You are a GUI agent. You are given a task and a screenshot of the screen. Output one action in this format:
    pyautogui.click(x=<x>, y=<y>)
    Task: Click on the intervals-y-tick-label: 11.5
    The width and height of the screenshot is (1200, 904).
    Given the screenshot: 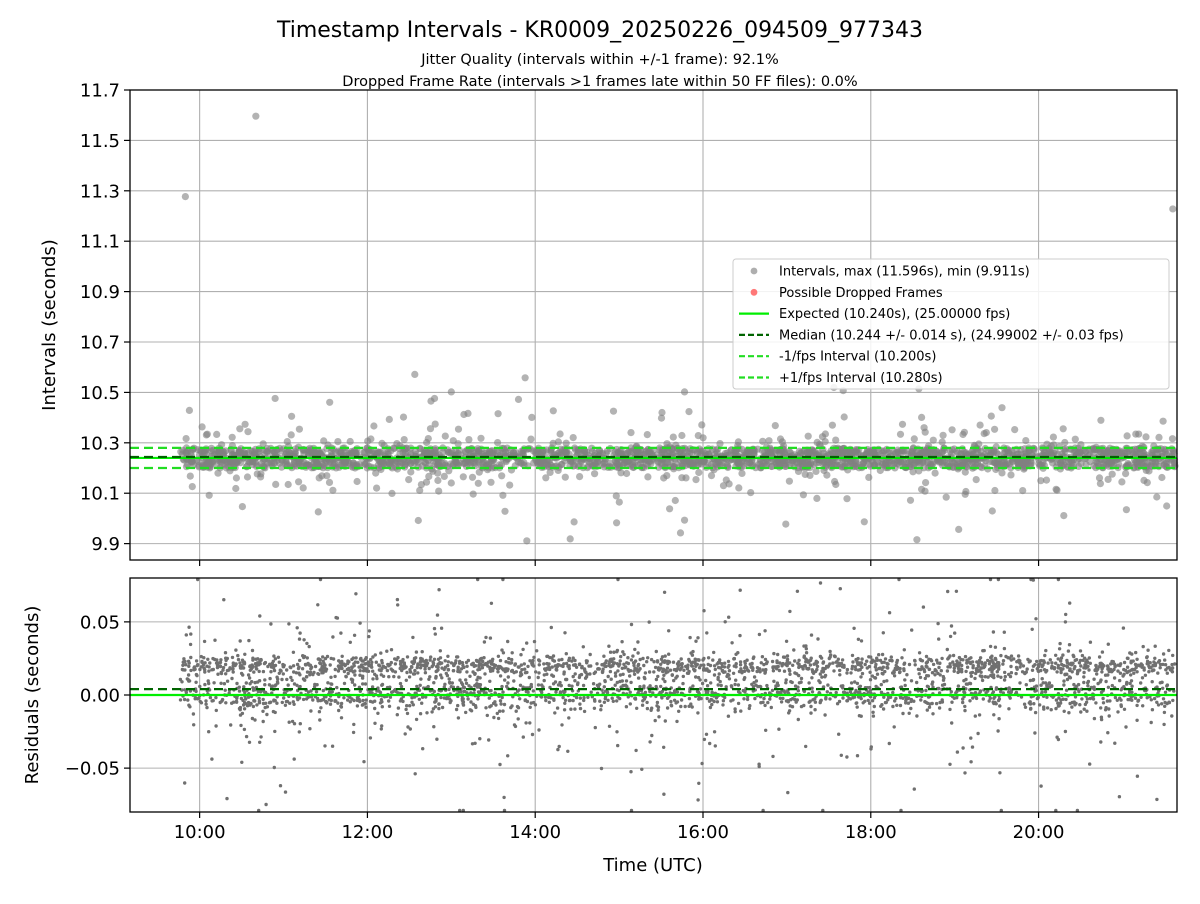 What is the action you would take?
    pyautogui.click(x=100, y=141)
    